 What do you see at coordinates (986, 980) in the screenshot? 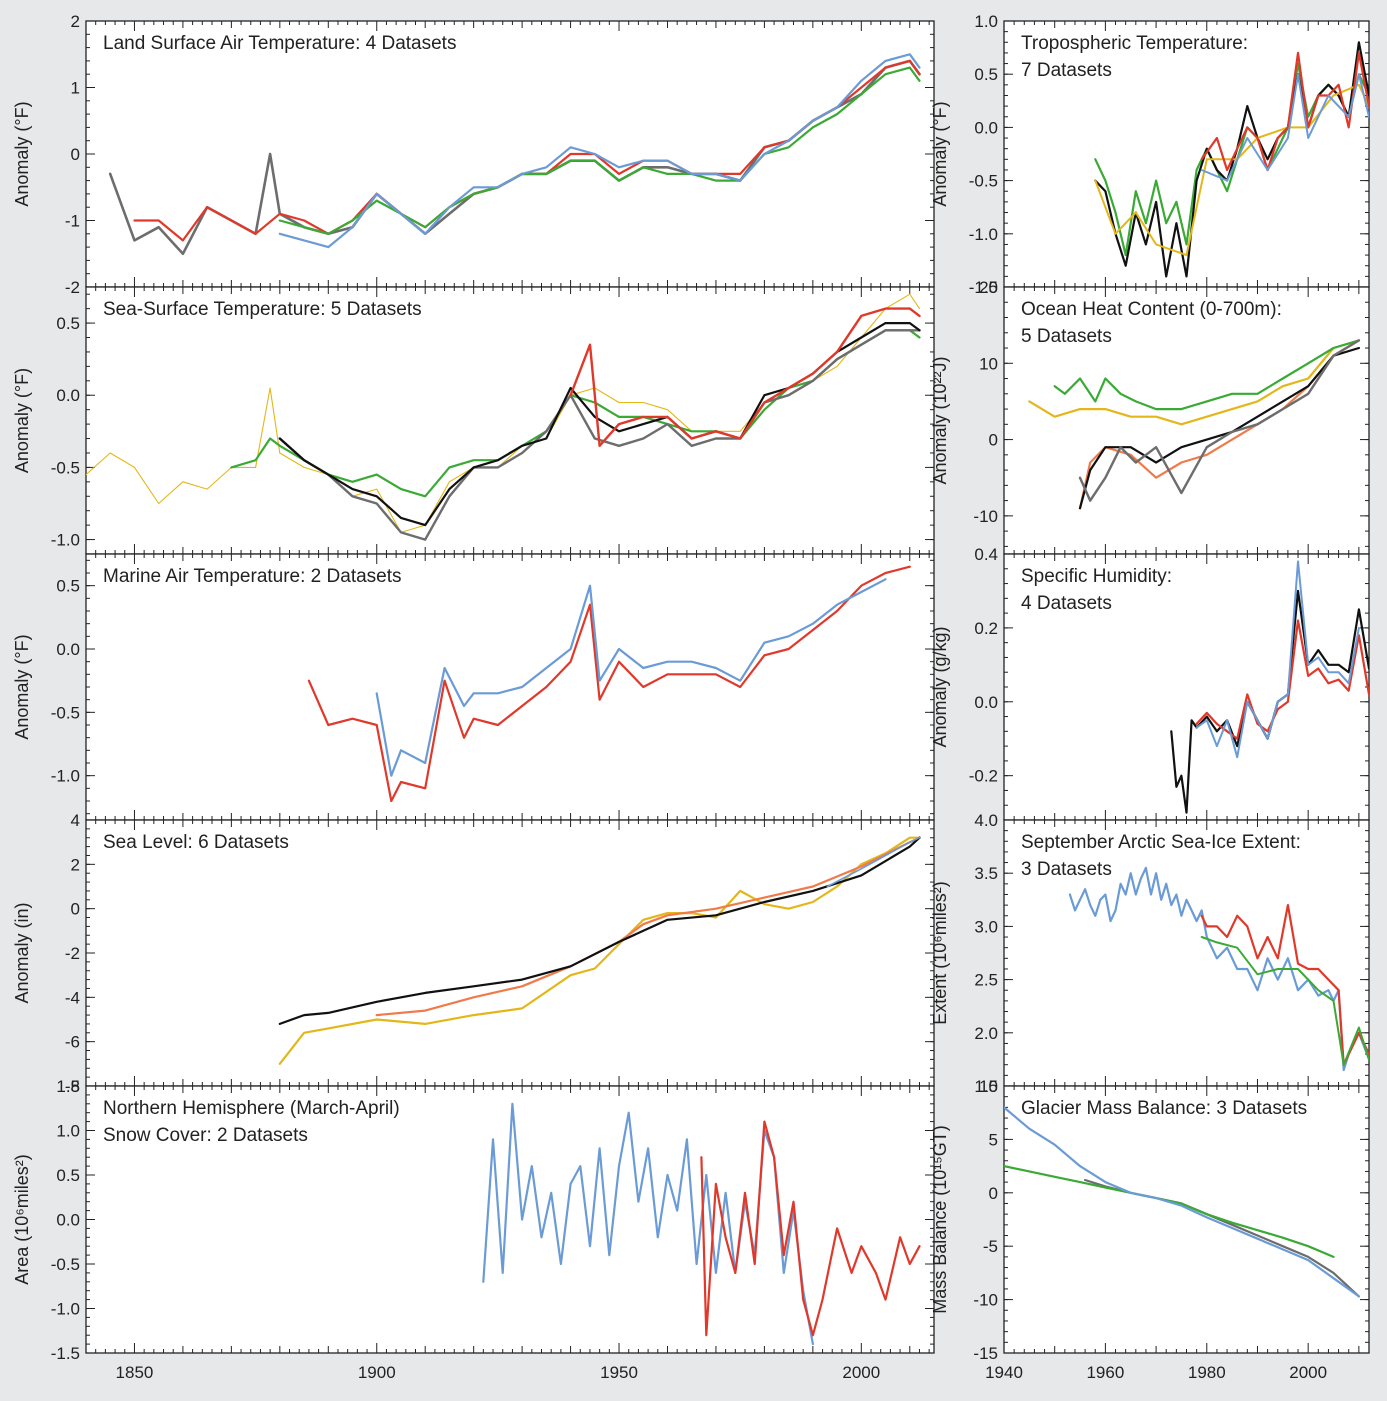
I see `y-tick-label: 2.5` at bounding box center [986, 980].